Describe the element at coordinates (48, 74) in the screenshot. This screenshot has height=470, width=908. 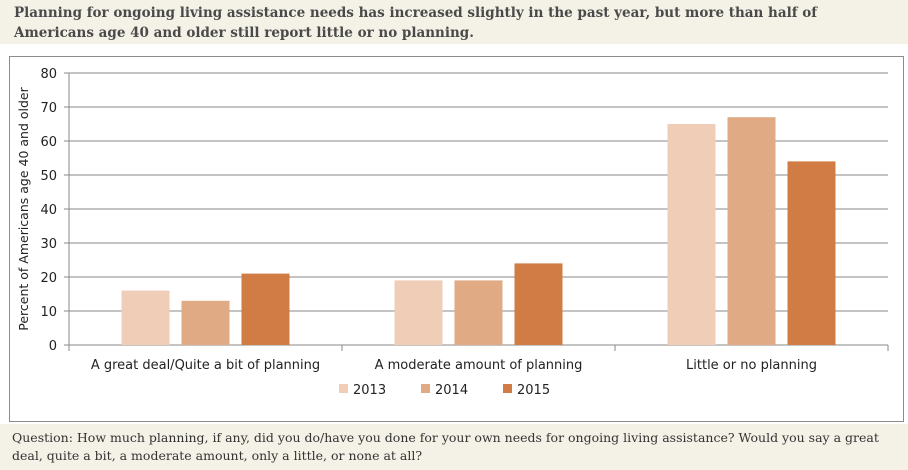
I see `y-tick-label: 80` at that location.